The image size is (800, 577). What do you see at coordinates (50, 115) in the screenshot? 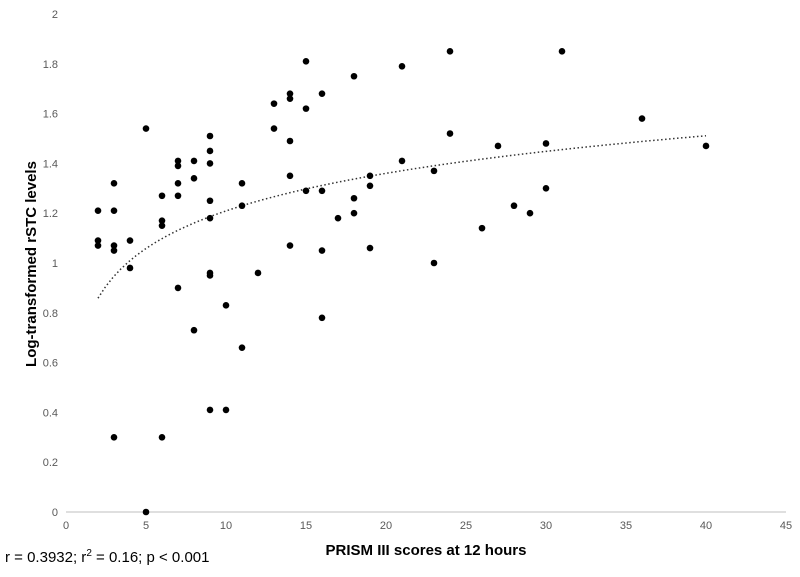
I see `y-tick-label: 1.6` at bounding box center [50, 115].